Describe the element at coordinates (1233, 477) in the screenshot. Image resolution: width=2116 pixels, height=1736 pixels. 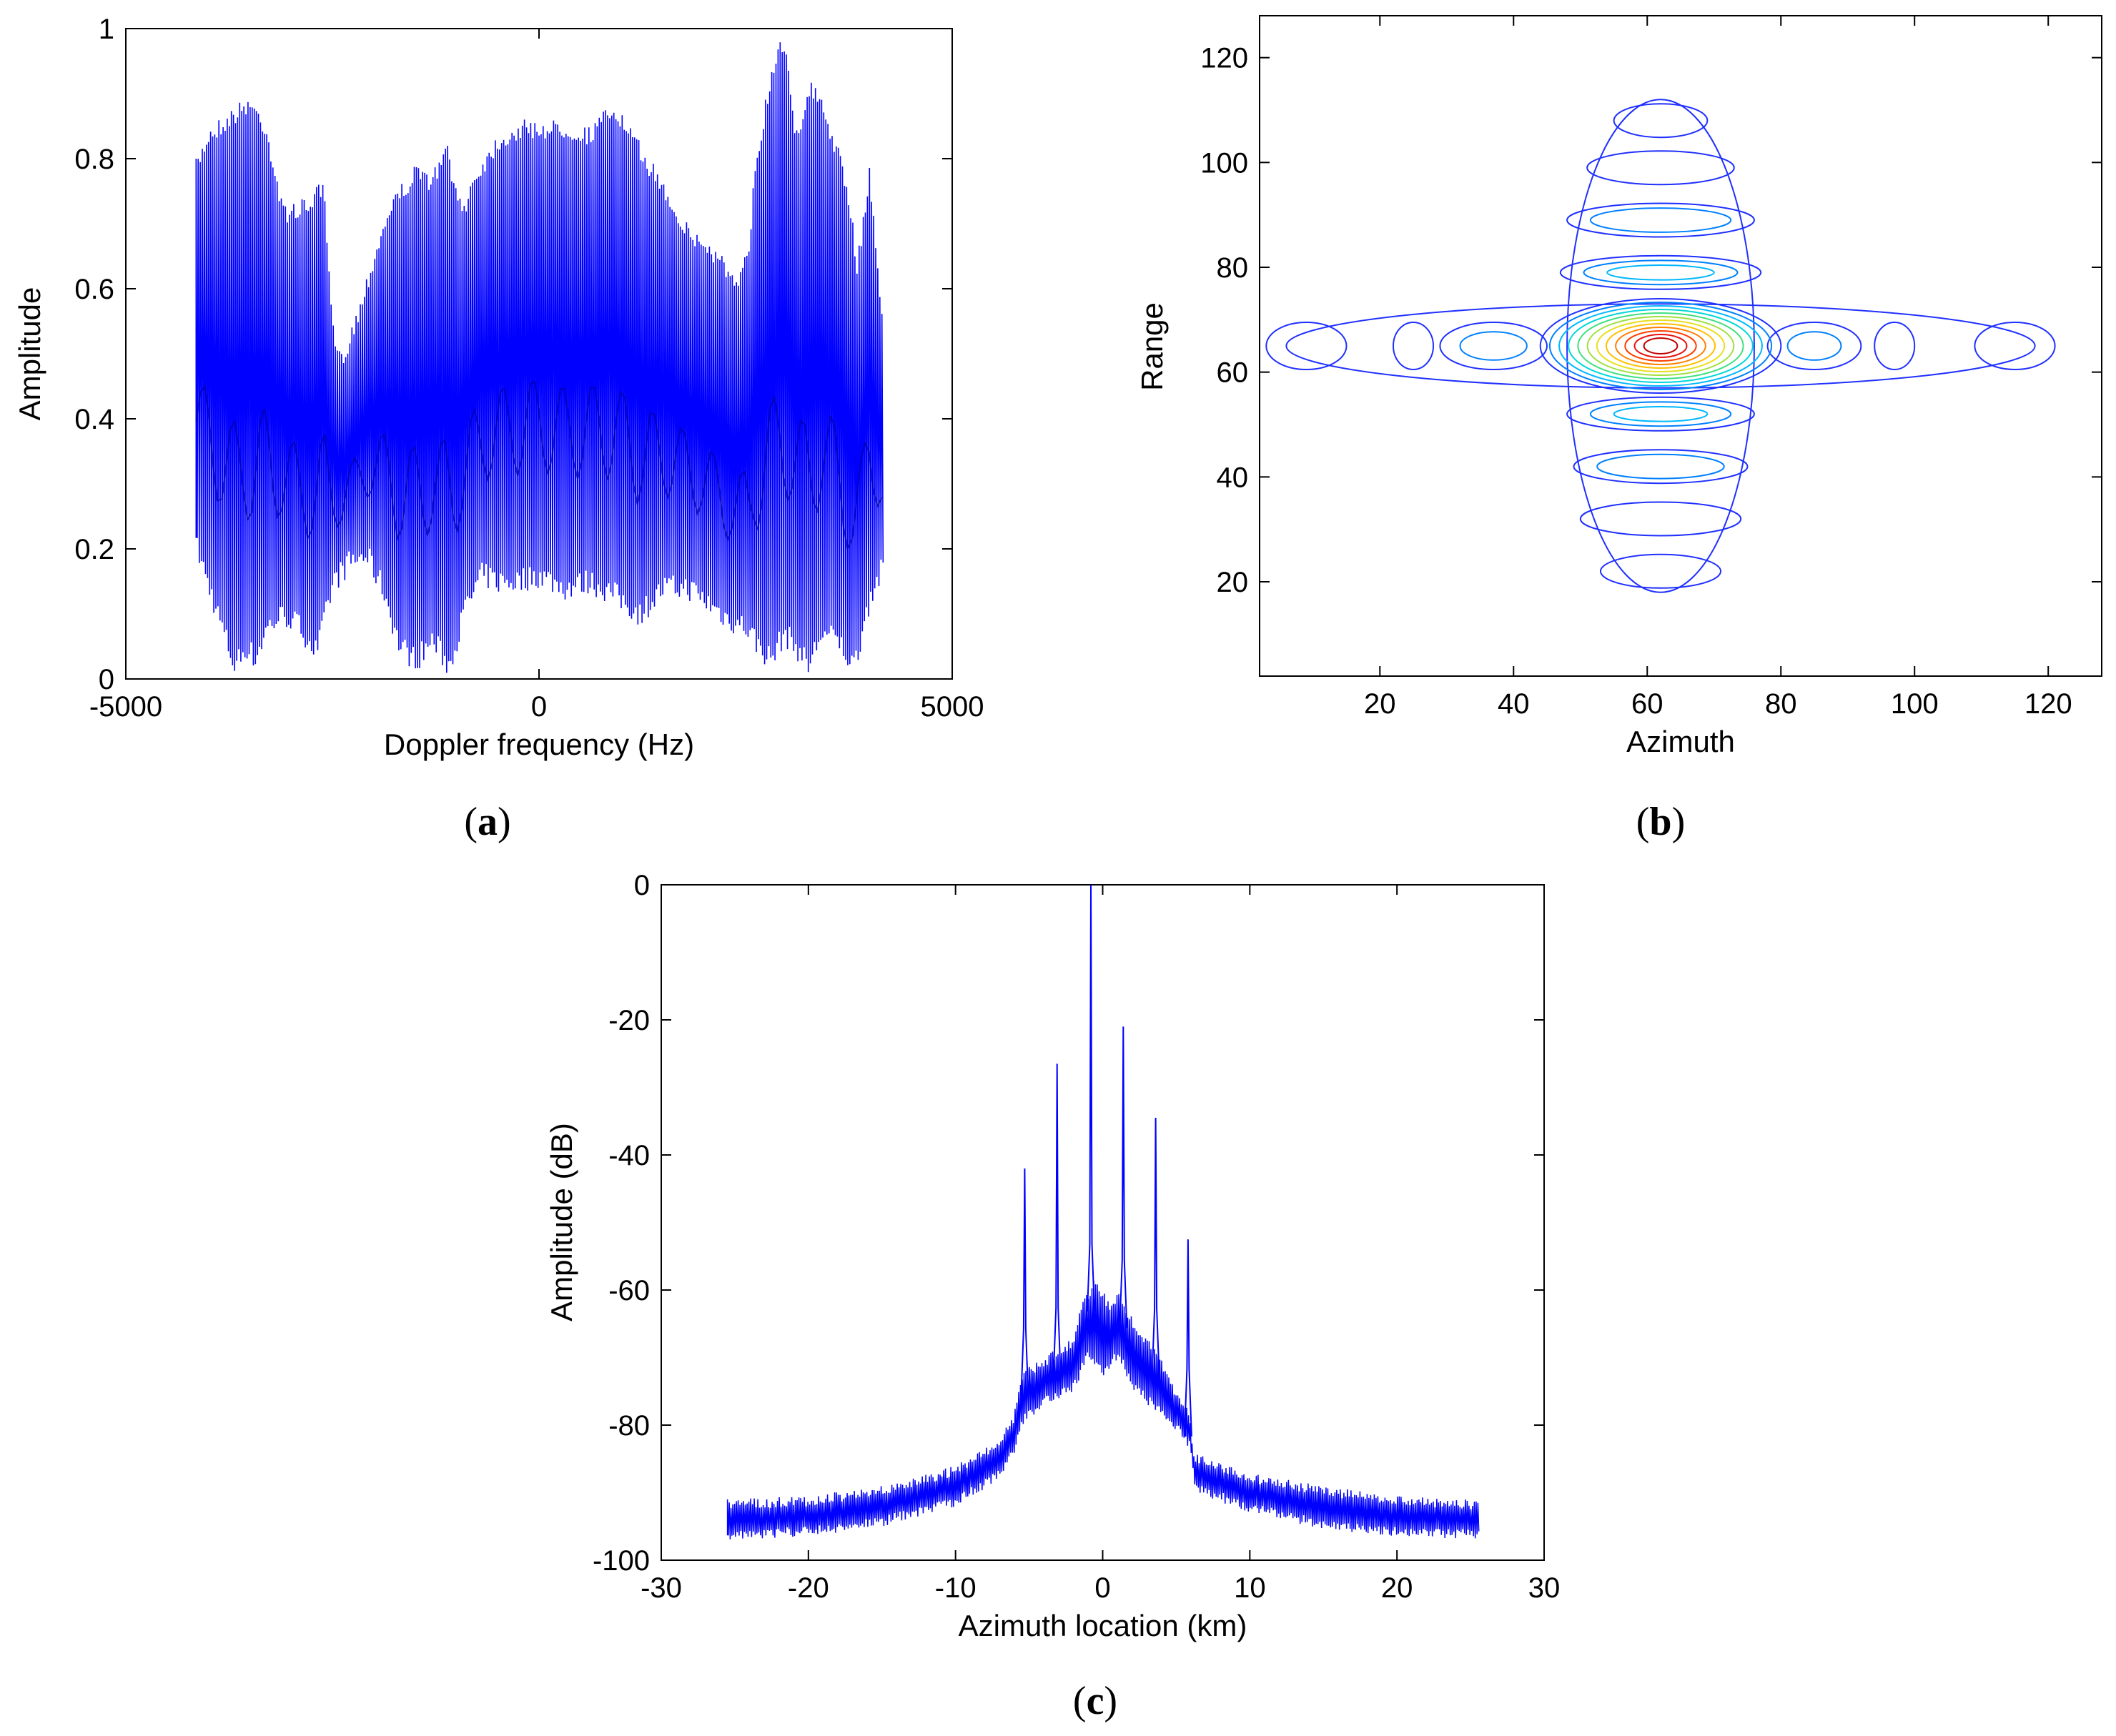
I see `y-tick-label: 40` at that location.